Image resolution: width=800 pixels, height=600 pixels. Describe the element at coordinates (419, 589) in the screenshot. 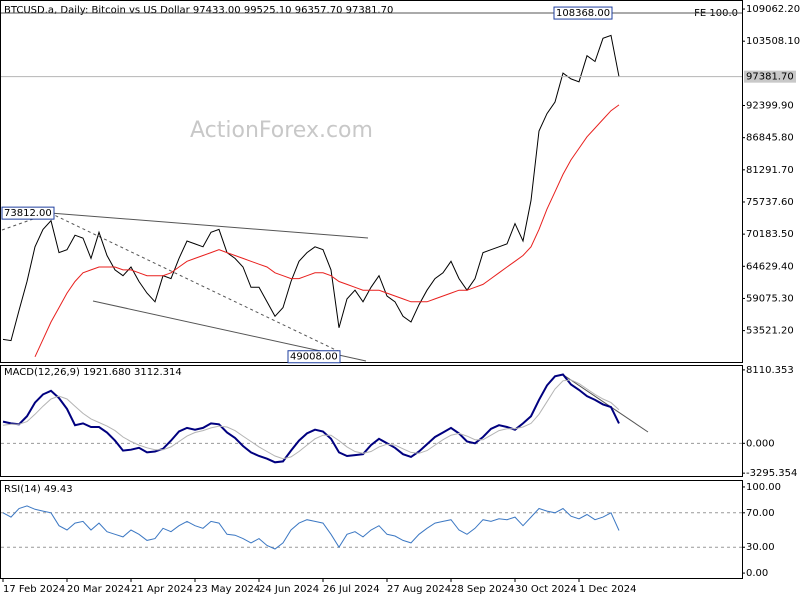

I see `x-tick-label: 27 Aug 2024` at that location.